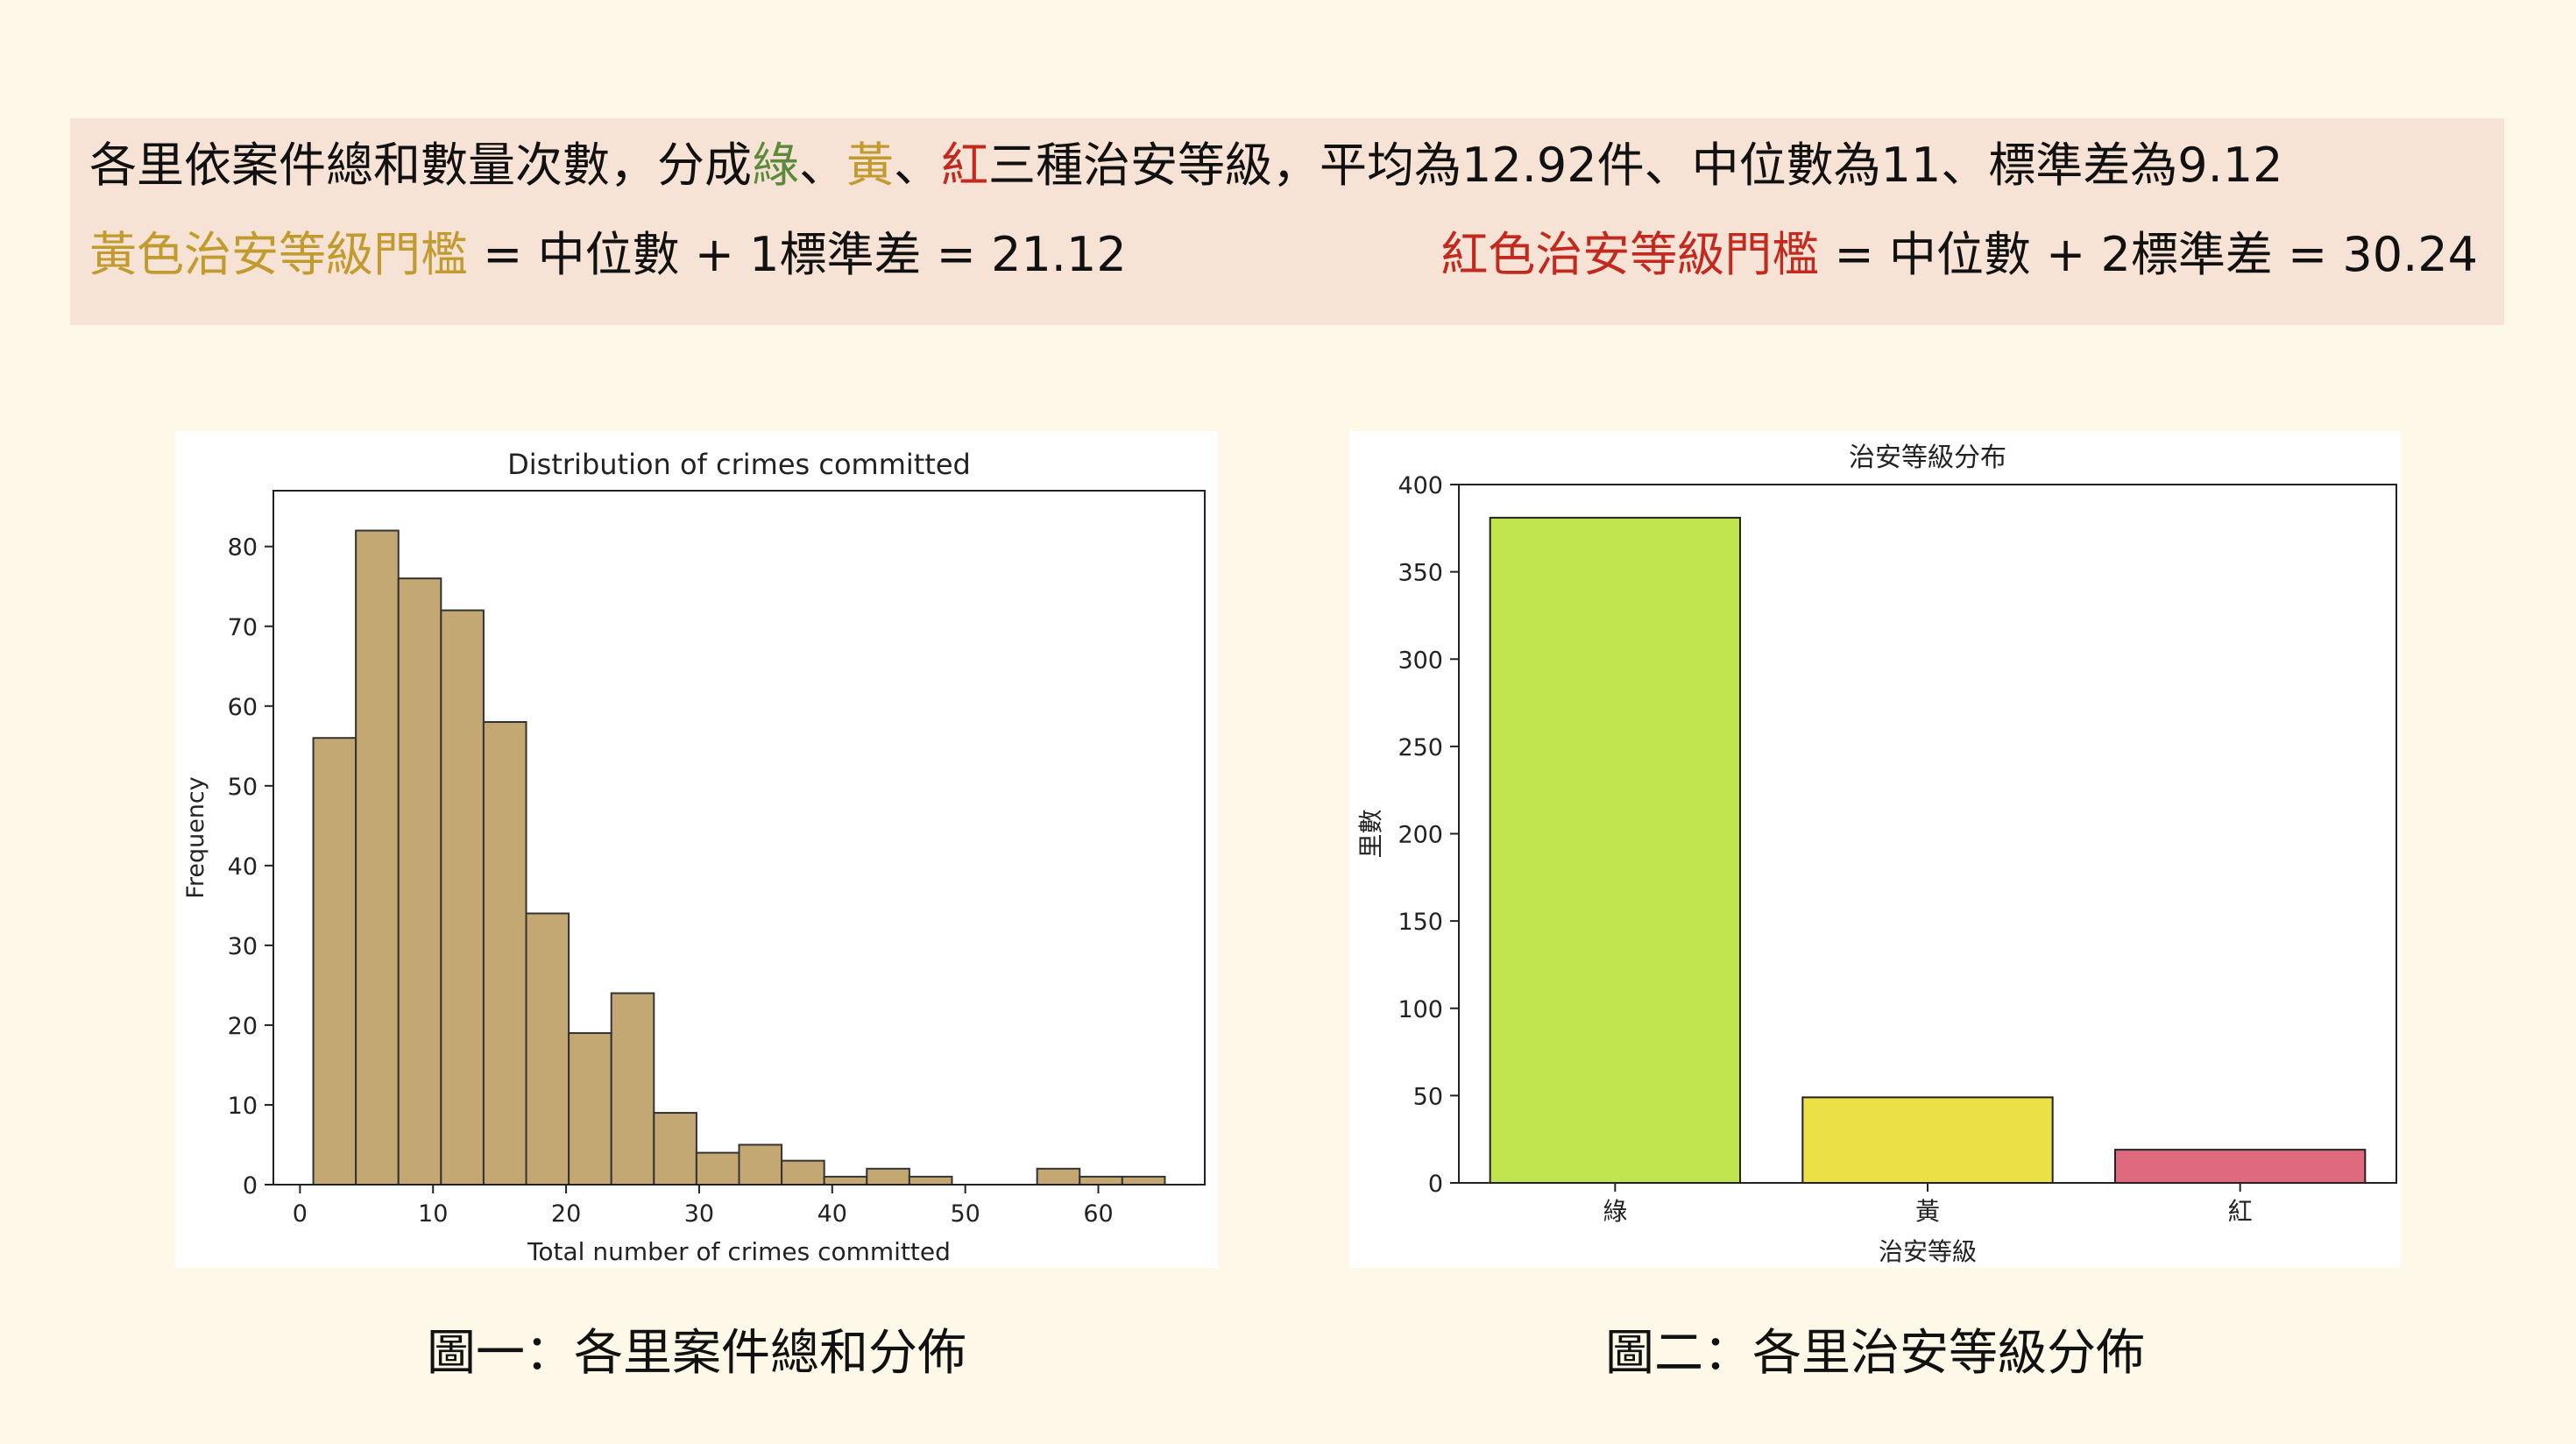  I want to click on x-tick-label: 0, so click(300, 1214).